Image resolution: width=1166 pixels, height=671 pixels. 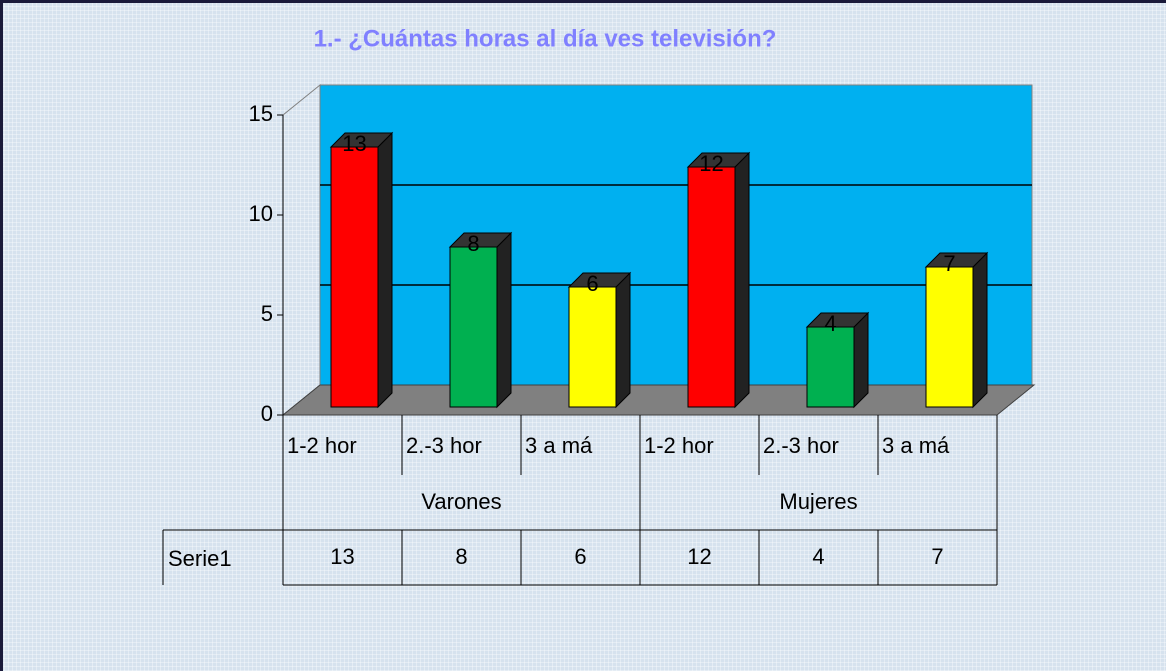 What do you see at coordinates (473, 243) in the screenshot?
I see `data-label: 8` at bounding box center [473, 243].